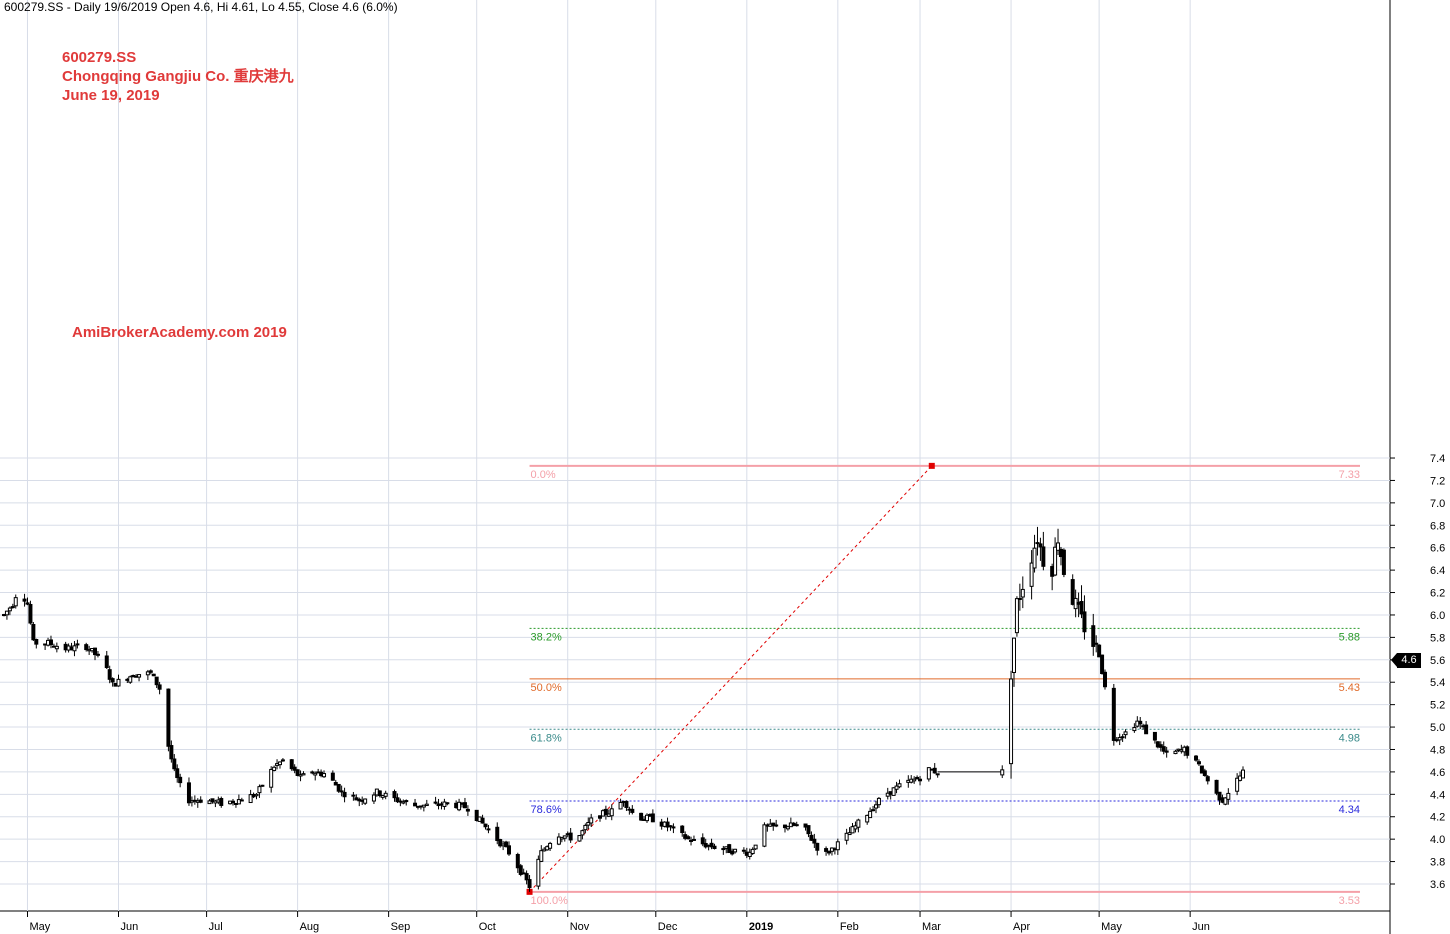 The image size is (1450, 934). What do you see at coordinates (111, 95) in the screenshot?
I see `date-annotation: June 19, 2019` at bounding box center [111, 95].